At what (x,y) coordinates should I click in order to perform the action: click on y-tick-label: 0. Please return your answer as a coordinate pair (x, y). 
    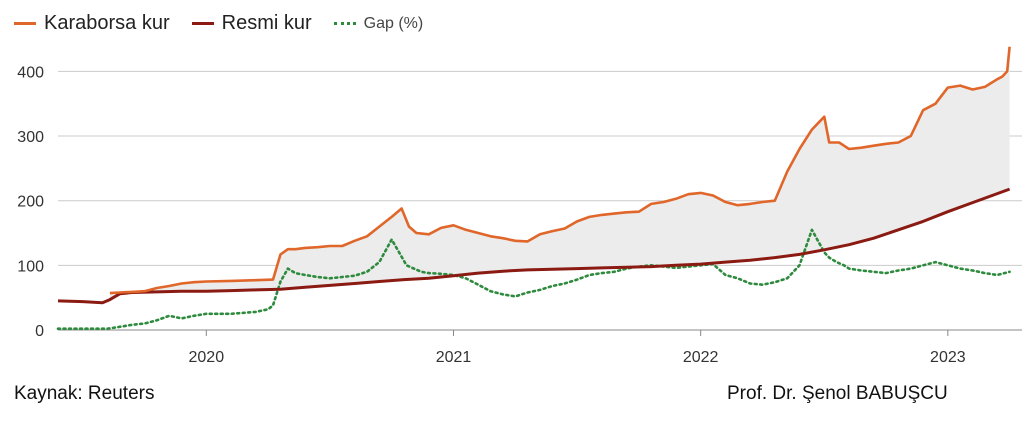
    Looking at the image, I should click on (39, 331).